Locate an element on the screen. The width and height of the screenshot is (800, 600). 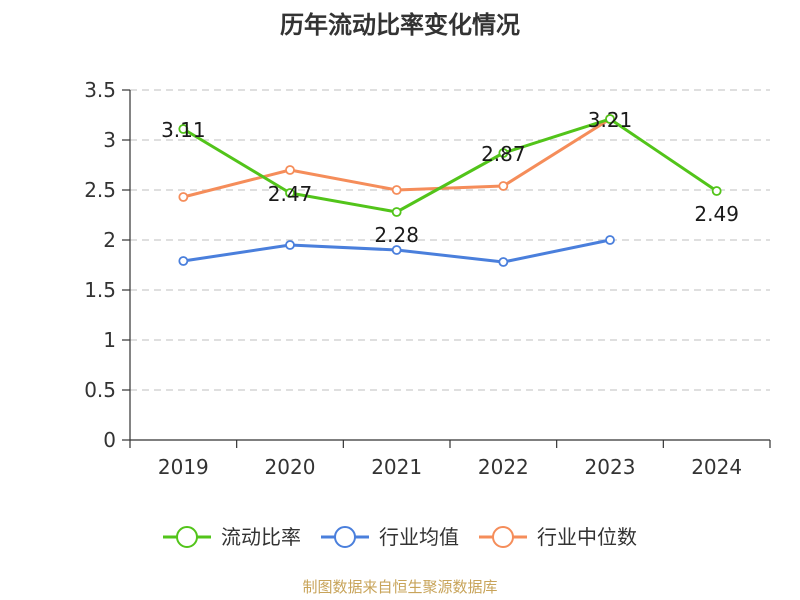
legend-label: 行业均值 is located at coordinates (419, 537).